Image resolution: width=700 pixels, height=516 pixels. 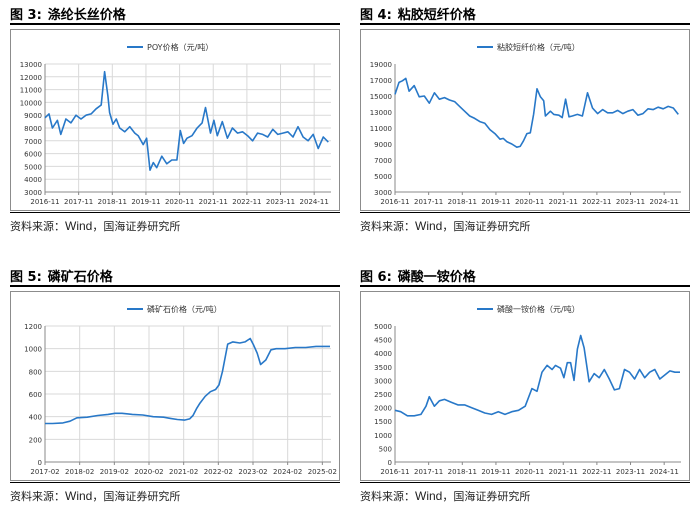 I want to click on chart-title: 磷酸一铵价格, so click(x=436, y=277).